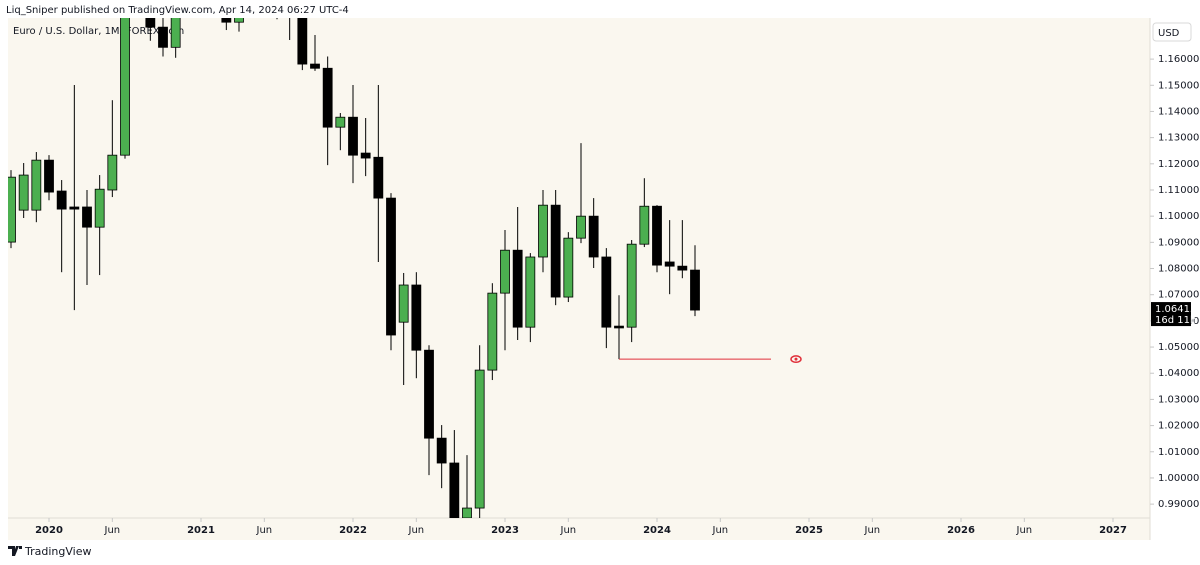 The height and width of the screenshot is (565, 1200). I want to click on tradingview-logo, so click(15, 551).